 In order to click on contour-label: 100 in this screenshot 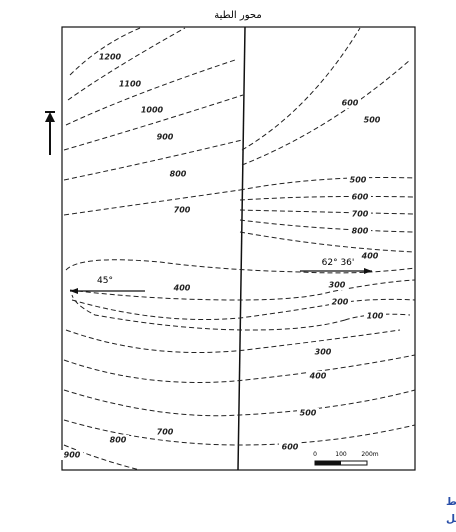, I will do `click(375, 316)`.